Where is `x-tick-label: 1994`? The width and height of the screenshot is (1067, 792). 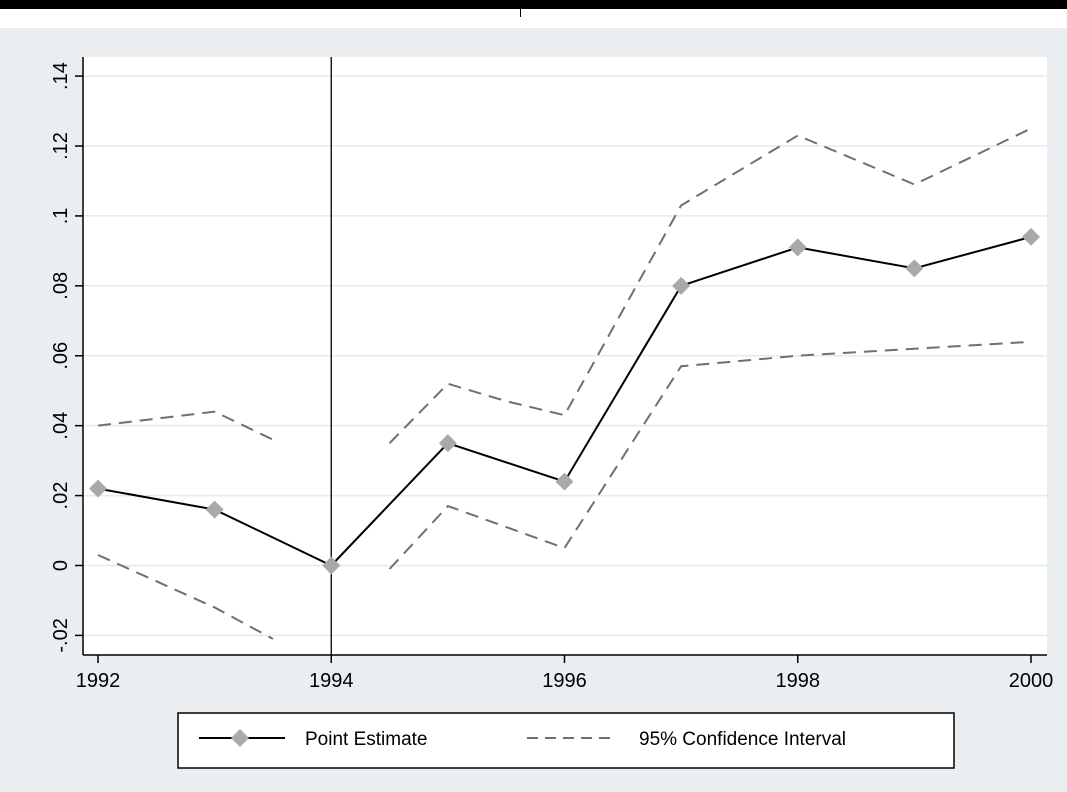
x-tick-label: 1994 is located at coordinates (331, 681).